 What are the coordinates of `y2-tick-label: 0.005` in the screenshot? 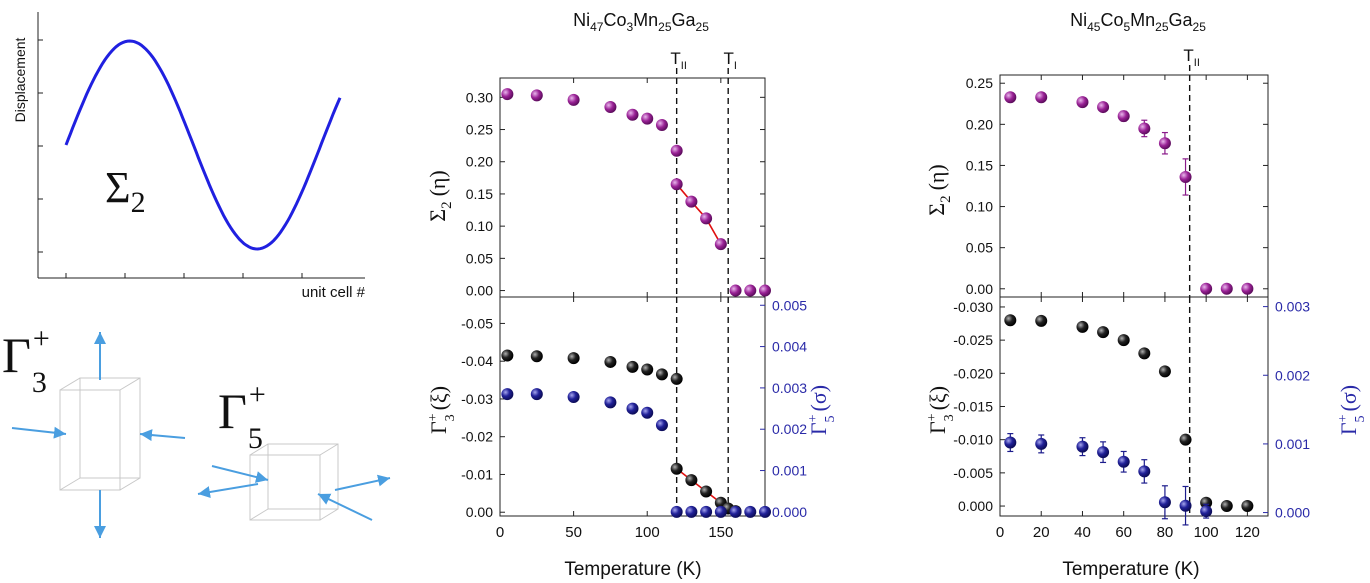 It's located at (789, 305).